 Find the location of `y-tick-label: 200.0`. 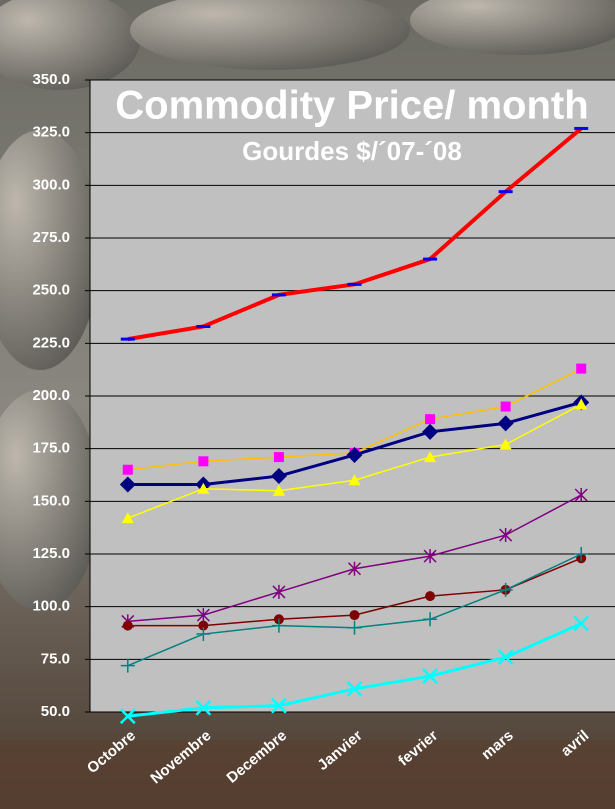

y-tick-label: 200.0 is located at coordinates (51, 395).